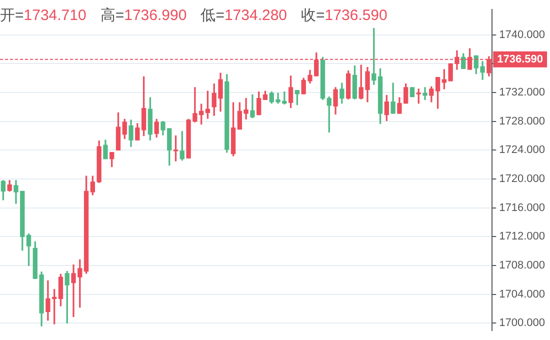 The image size is (550, 340). What do you see at coordinates (522, 294) in the screenshot?
I see `y-tick-label: 1704.000` at bounding box center [522, 294].